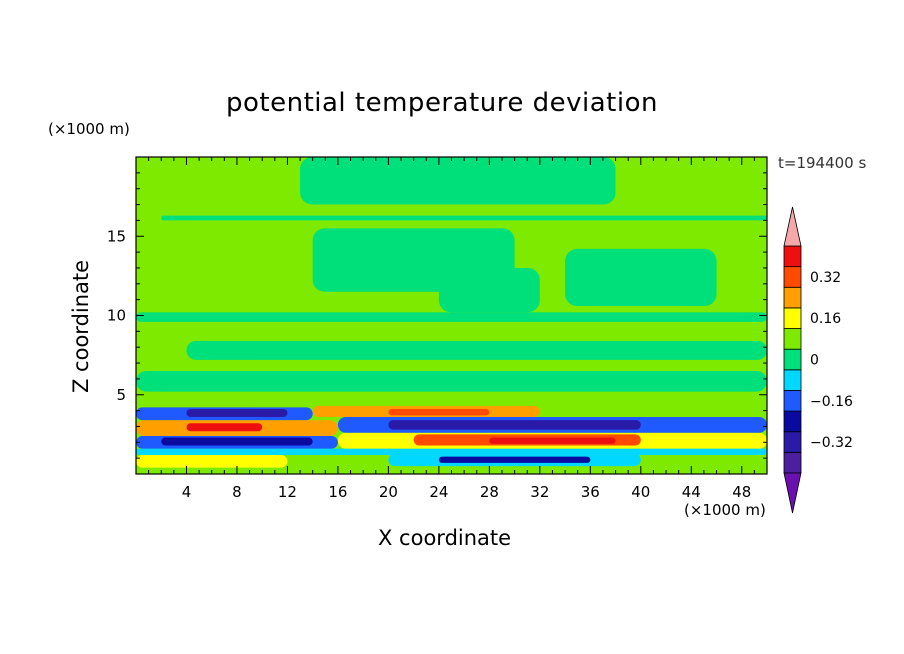  Describe the element at coordinates (822, 163) in the screenshot. I see `time-label: t=194400 s` at that location.